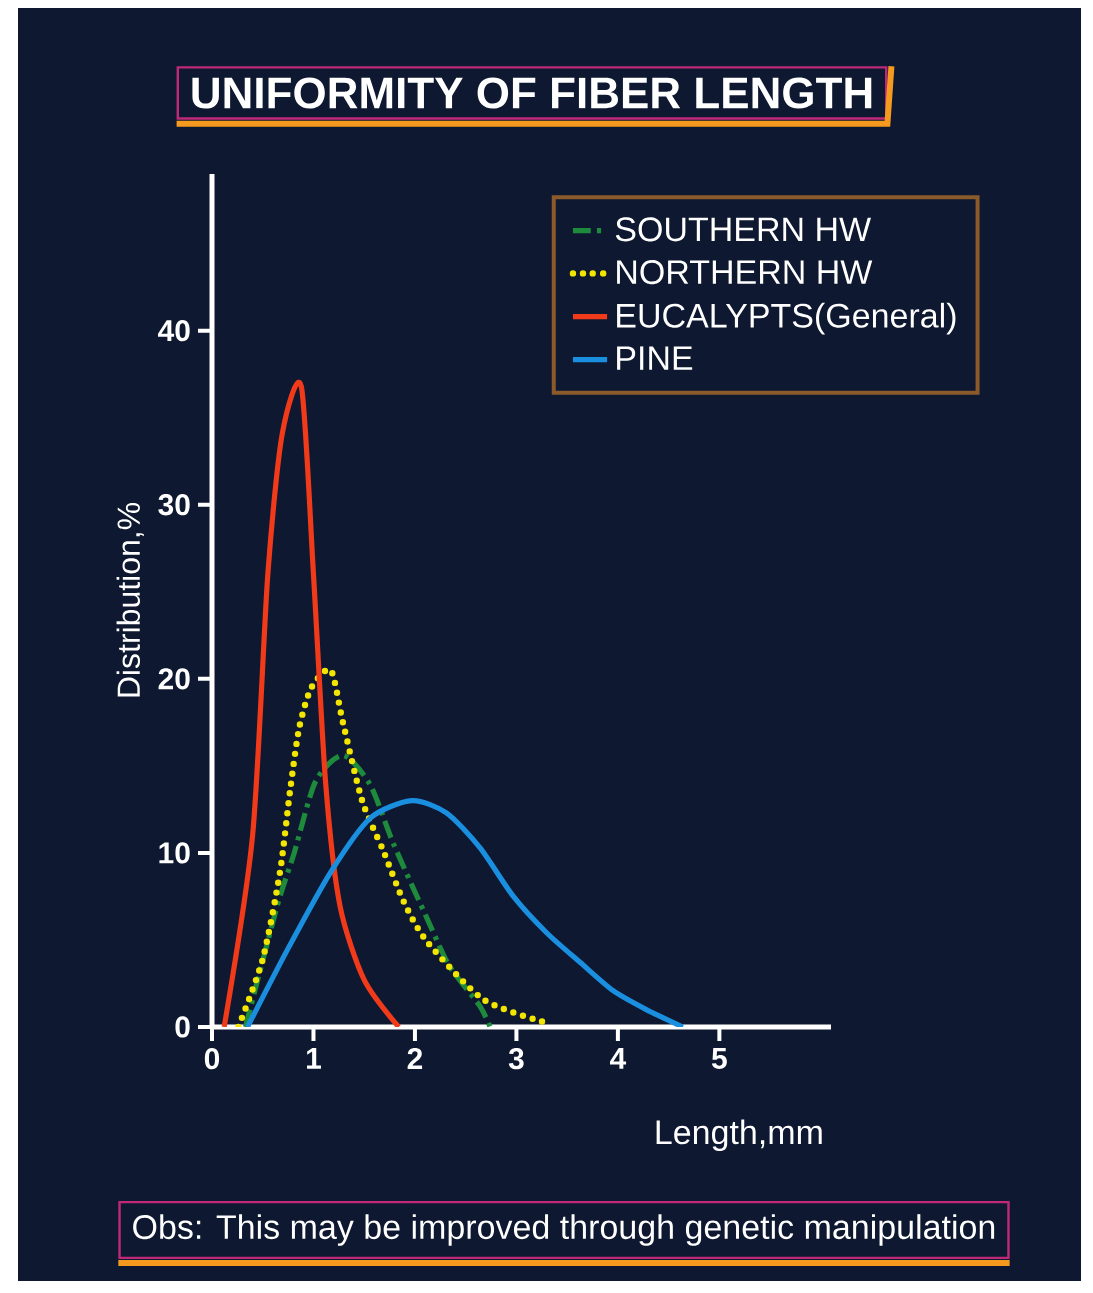  I want to click on legend-label: PINE, so click(655, 358).